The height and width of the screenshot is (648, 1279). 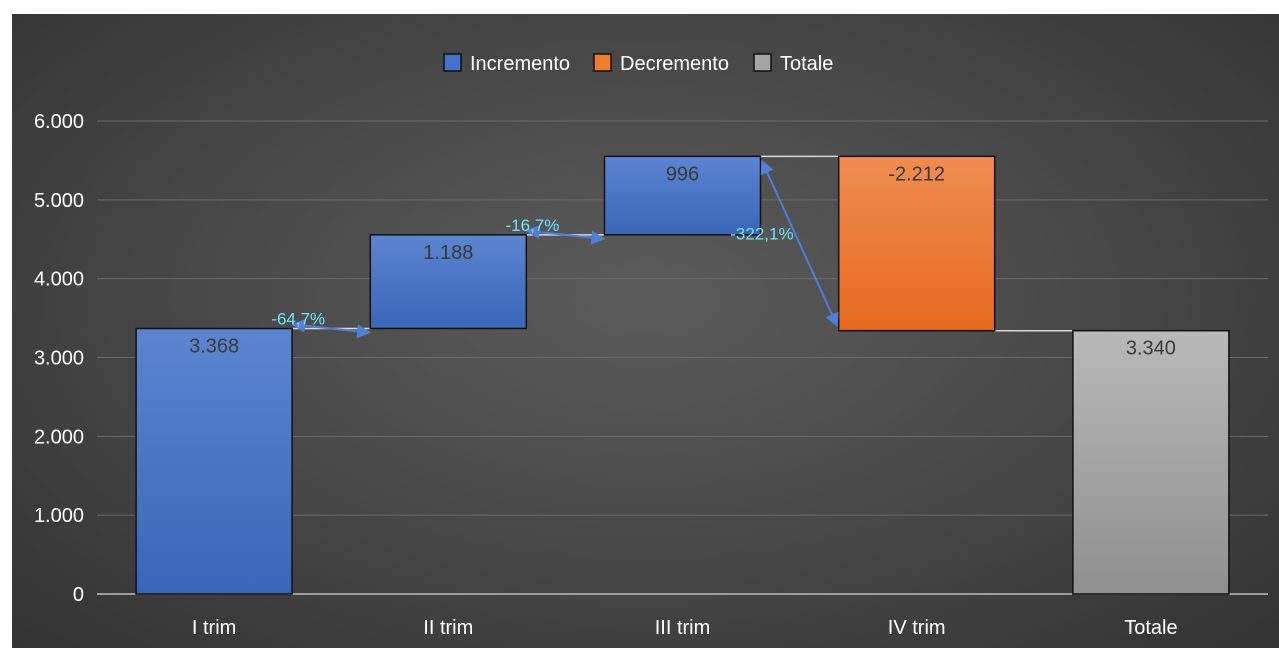 I want to click on annotation-label: -64,7%, so click(x=298, y=318).